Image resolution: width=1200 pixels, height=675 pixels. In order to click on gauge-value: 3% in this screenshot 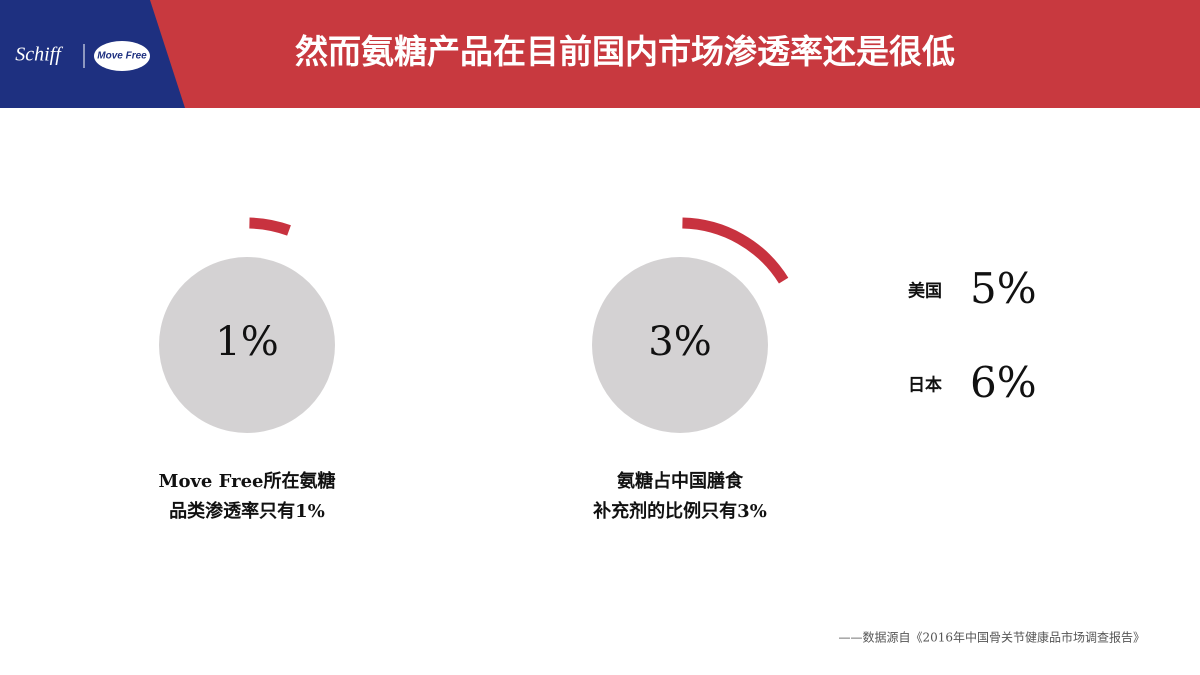, I will do `click(679, 342)`.